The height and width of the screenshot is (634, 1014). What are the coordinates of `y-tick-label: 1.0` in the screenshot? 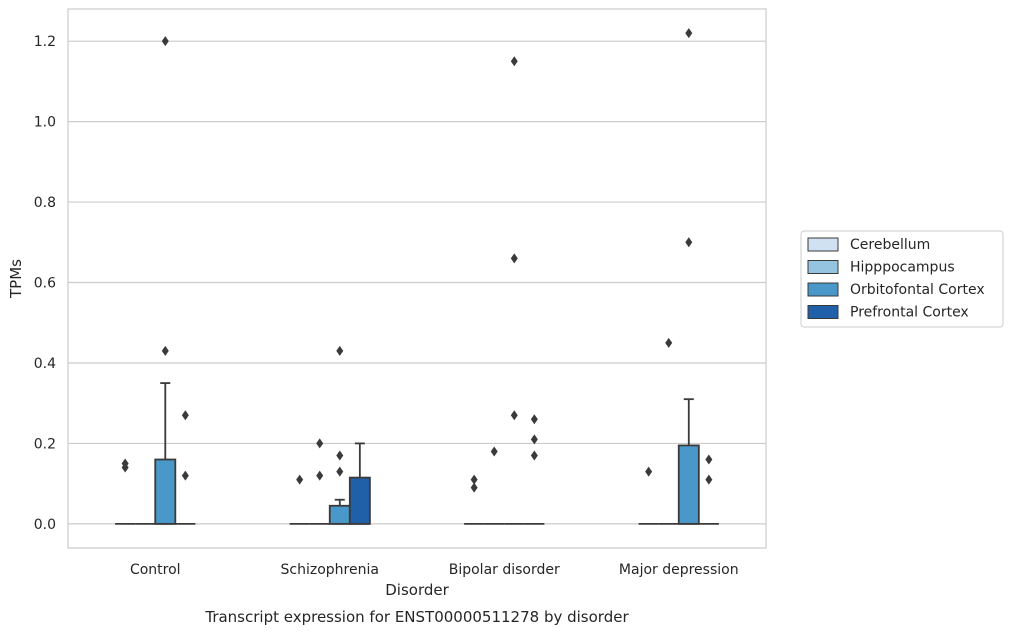 It's located at (45, 123).